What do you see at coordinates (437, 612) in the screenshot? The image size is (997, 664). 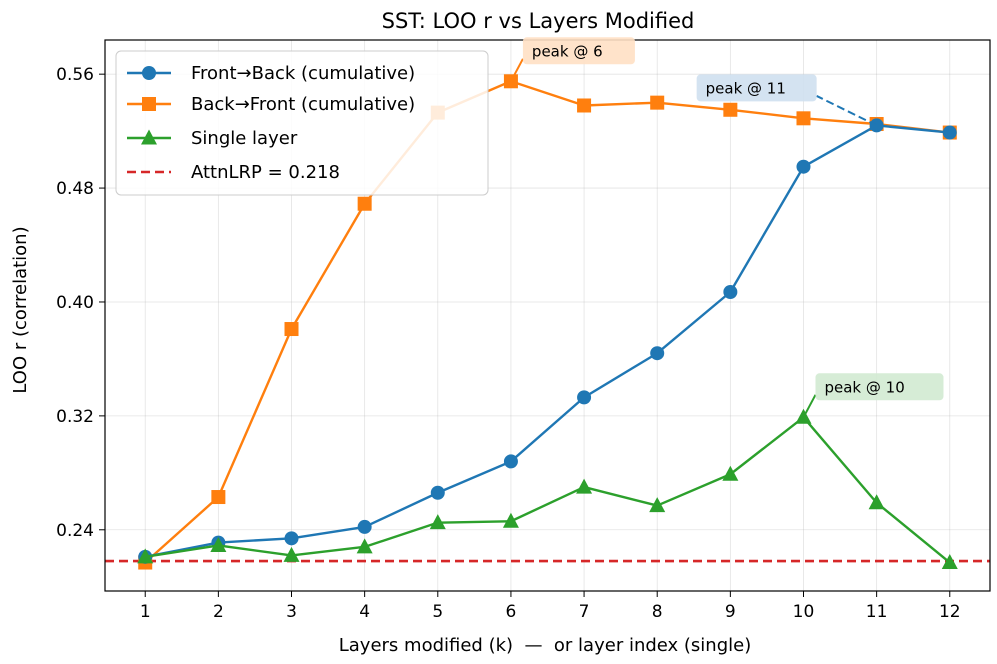 I see `x-tick-label: 5` at bounding box center [437, 612].